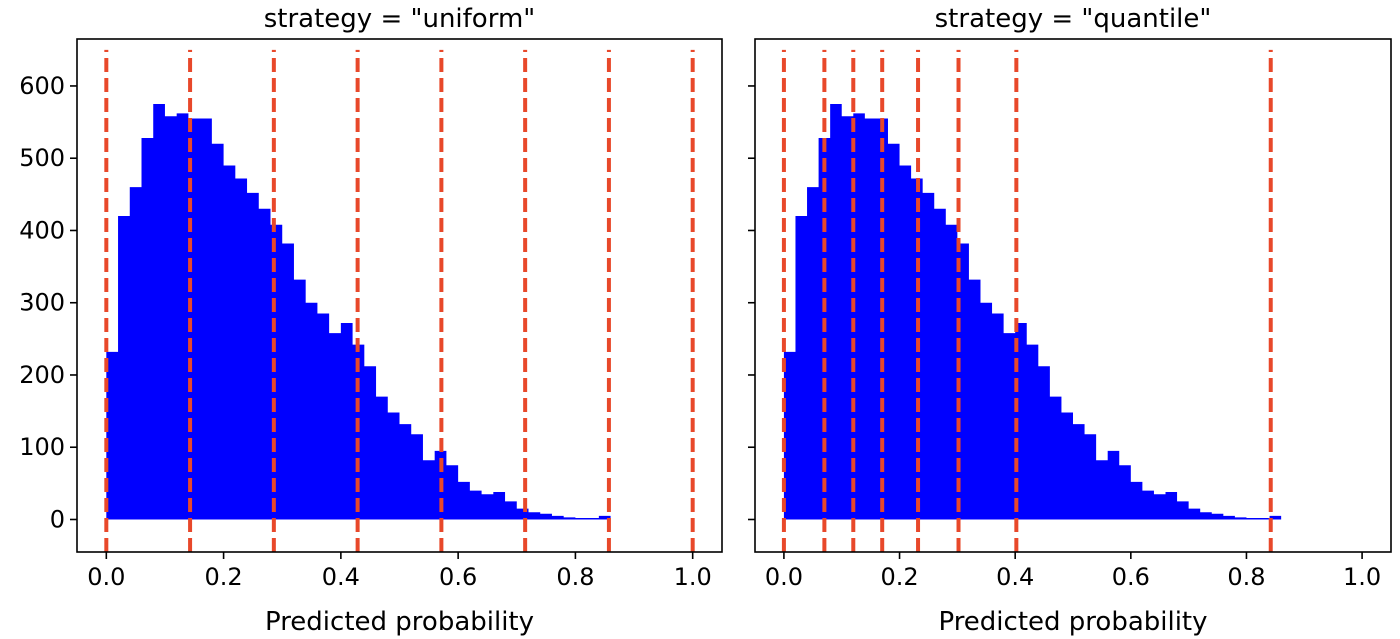 This screenshot has width=1400, height=639. What do you see at coordinates (399, 19) in the screenshot?
I see `chart-title: strategy = "uniform"` at bounding box center [399, 19].